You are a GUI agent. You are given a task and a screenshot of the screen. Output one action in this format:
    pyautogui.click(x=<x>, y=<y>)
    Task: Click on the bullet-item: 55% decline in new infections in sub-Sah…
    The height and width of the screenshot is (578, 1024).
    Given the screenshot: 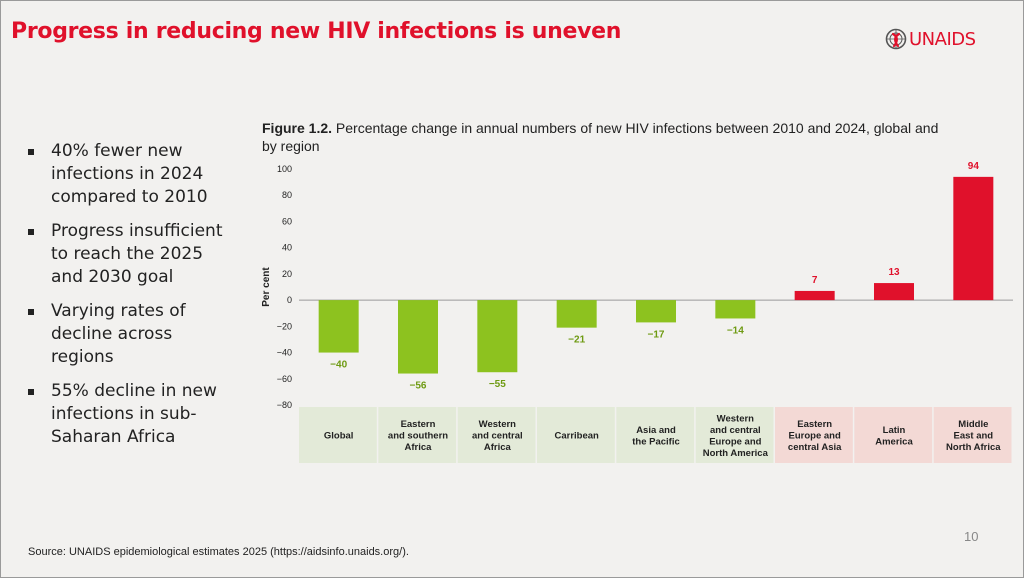 What is the action you would take?
    pyautogui.click(x=128, y=414)
    